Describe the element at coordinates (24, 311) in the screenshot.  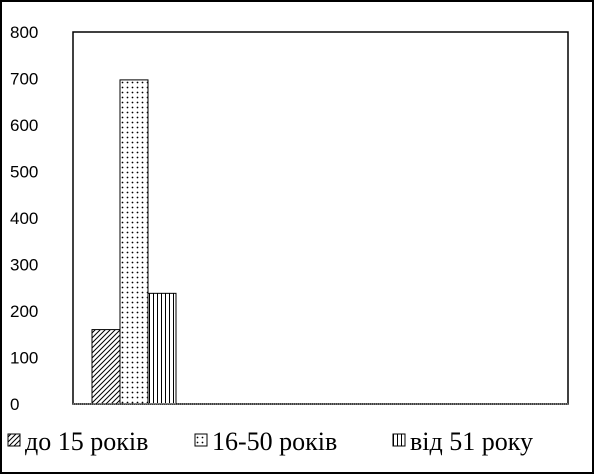
I see `y-tick-label: 200` at that location.